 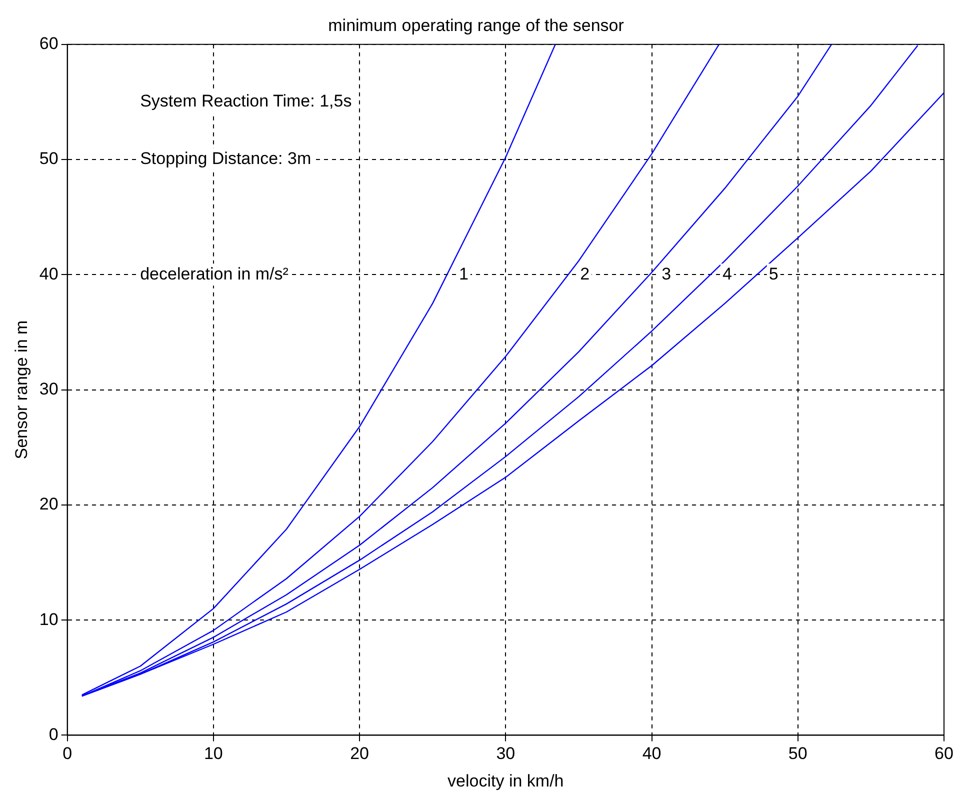 What do you see at coordinates (48, 619) in the screenshot?
I see `y-tick-label: 10` at bounding box center [48, 619].